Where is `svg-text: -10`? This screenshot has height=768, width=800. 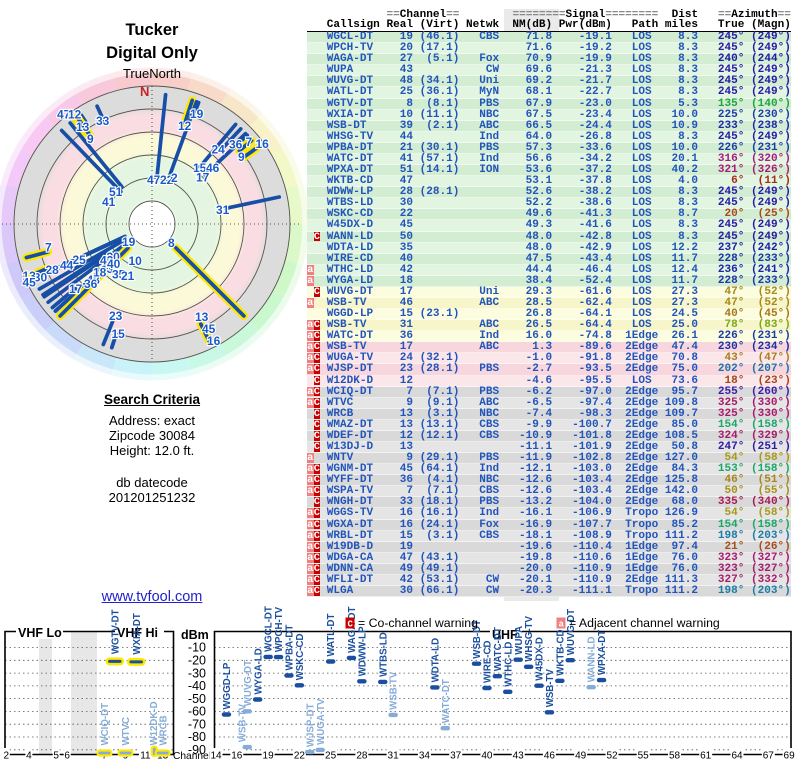 svg-text: -10 is located at coordinates (197, 648).